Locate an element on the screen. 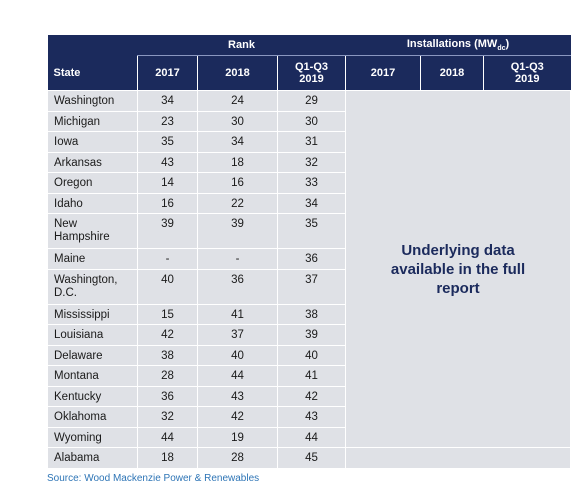 This screenshot has height=497, width=585. state-name: Oregon is located at coordinates (73, 183).